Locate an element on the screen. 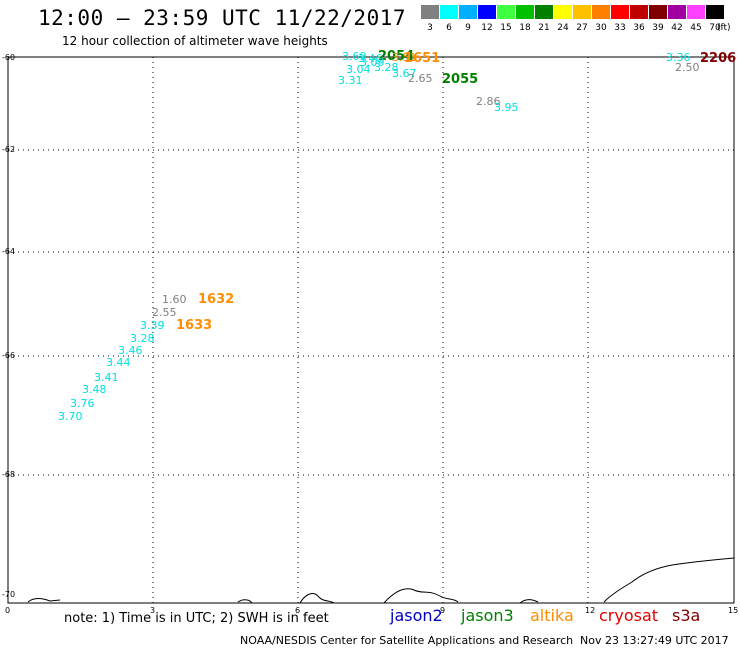 The image size is (740, 650). legend-label: 12 is located at coordinates (487, 28).